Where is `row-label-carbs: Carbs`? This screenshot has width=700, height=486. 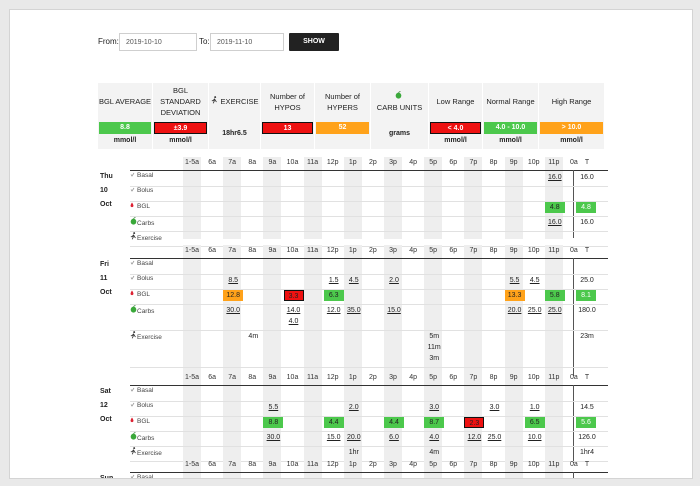
row-label-carbs: Carbs is located at coordinates (142, 437).